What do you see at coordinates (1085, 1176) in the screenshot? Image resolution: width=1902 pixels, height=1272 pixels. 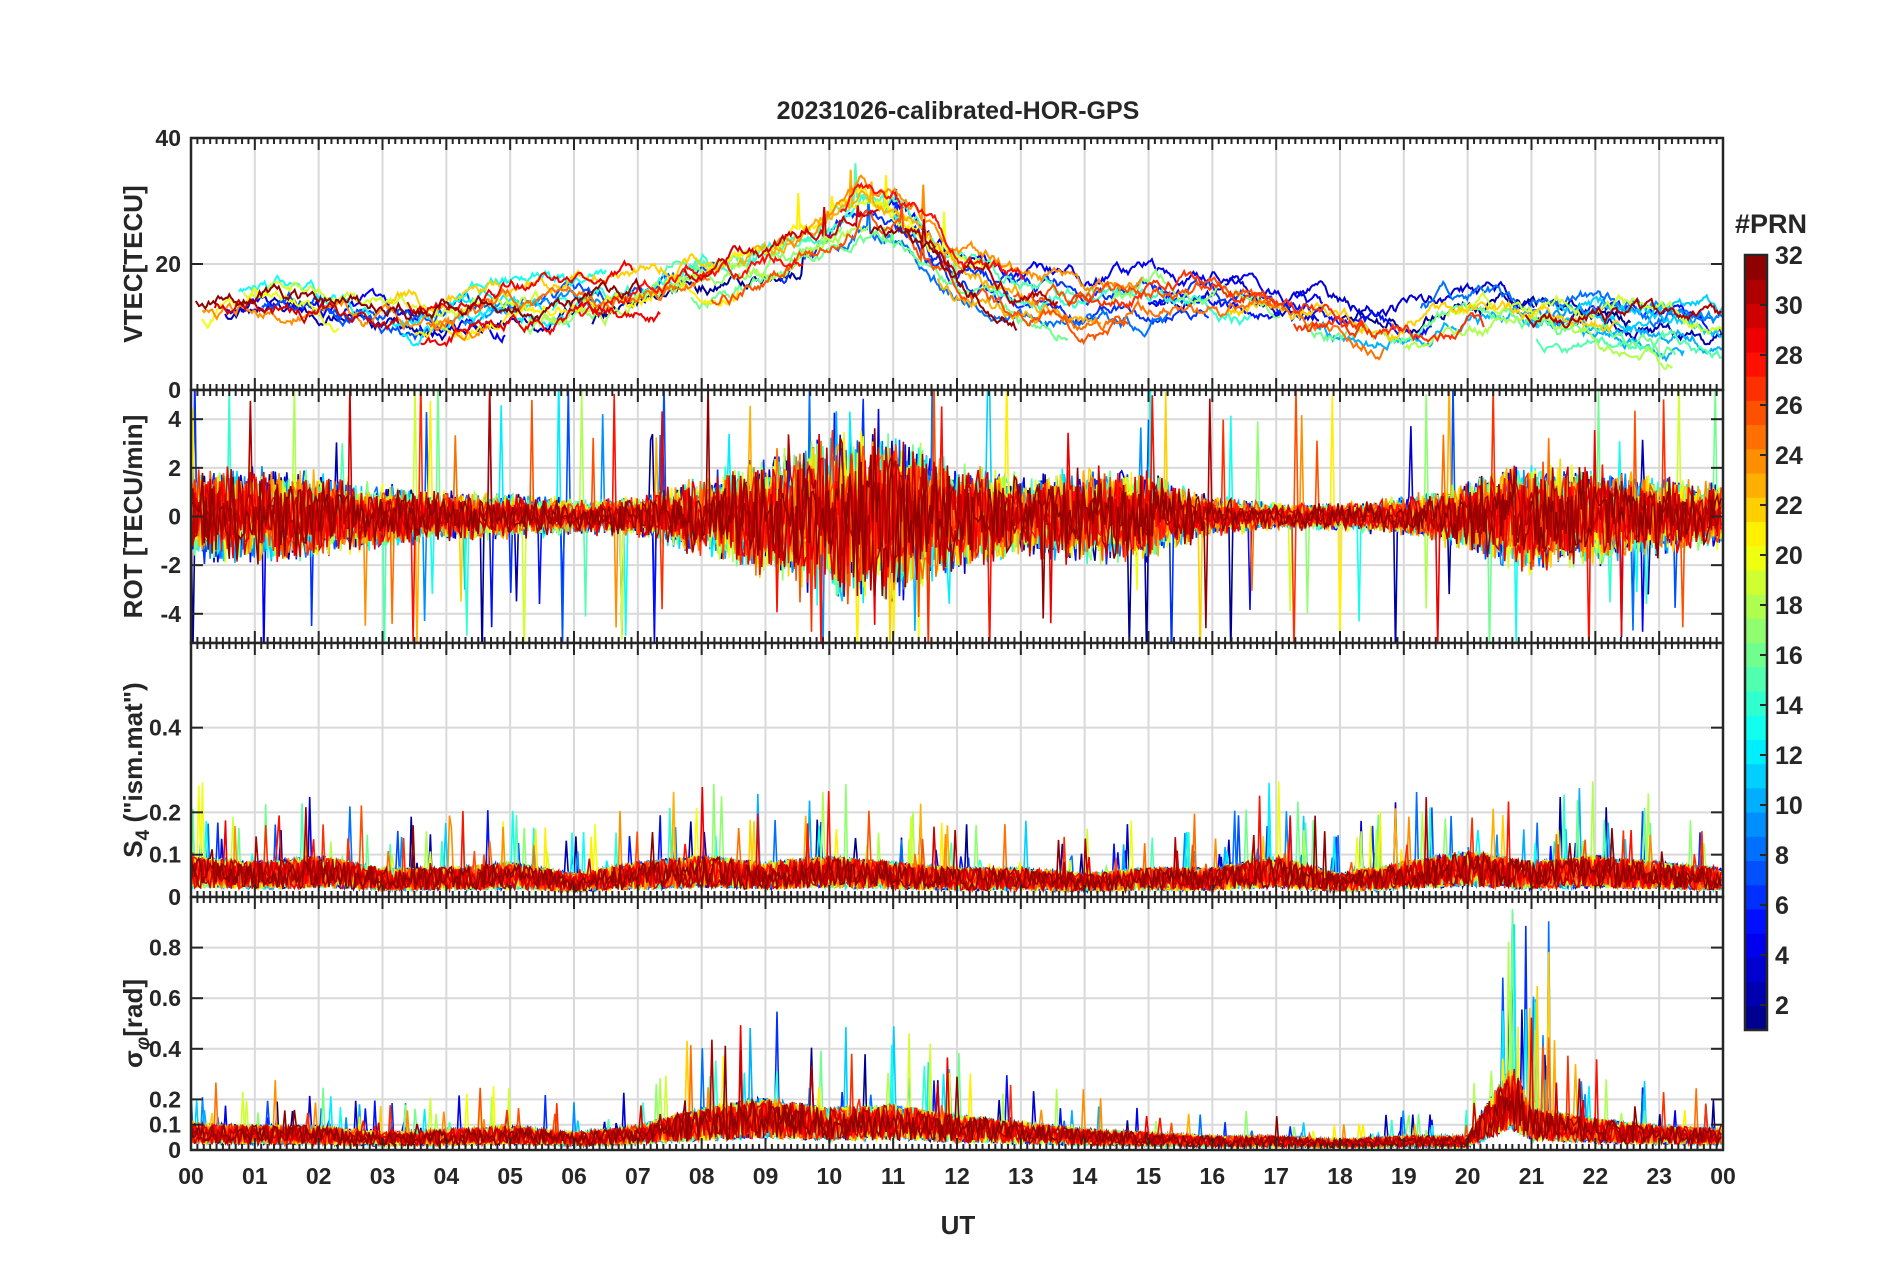 I see `x-tick-label: 14` at bounding box center [1085, 1176].